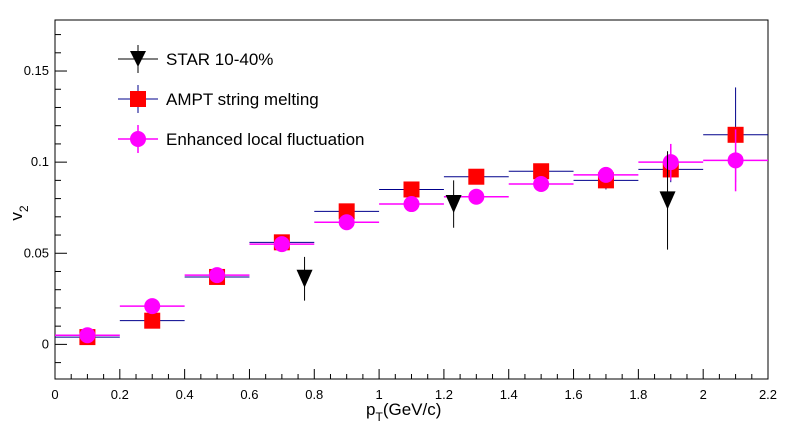 The height and width of the screenshot is (436, 792). What do you see at coordinates (414, 385) in the screenshot?
I see `x-axis-ticks: 0 0.2 0.4 0.6 0.8 1 1.2 1.4 1.6 1.8 2 2.2` at bounding box center [414, 385].